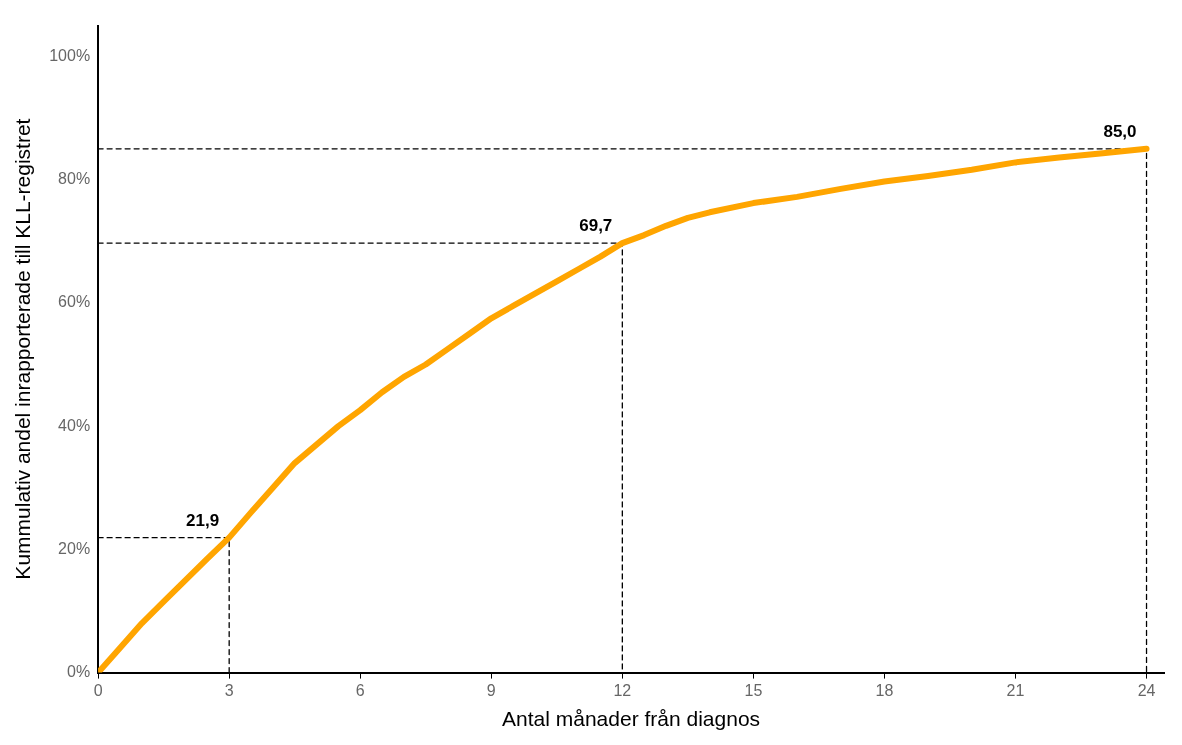 The width and height of the screenshot is (1182, 745). I want to click on y-tick-label: 40%, so click(74, 425).